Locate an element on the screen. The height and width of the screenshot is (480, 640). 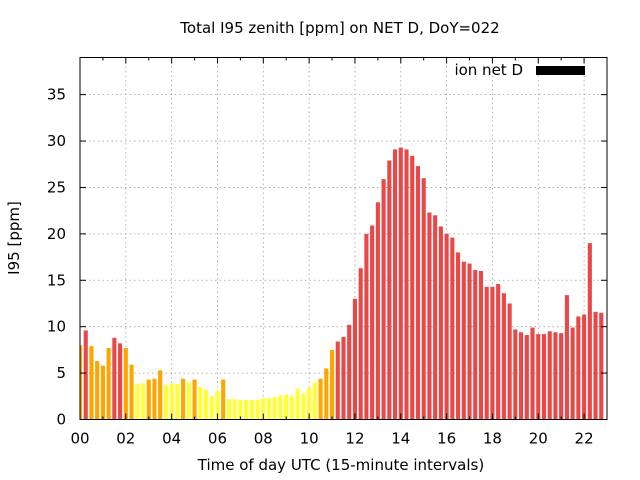
x-tick-label: 16 is located at coordinates (446, 439).